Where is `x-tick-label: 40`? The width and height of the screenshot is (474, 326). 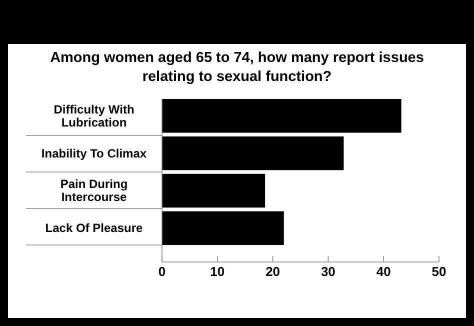
x-tick-label: 40 is located at coordinates (383, 271).